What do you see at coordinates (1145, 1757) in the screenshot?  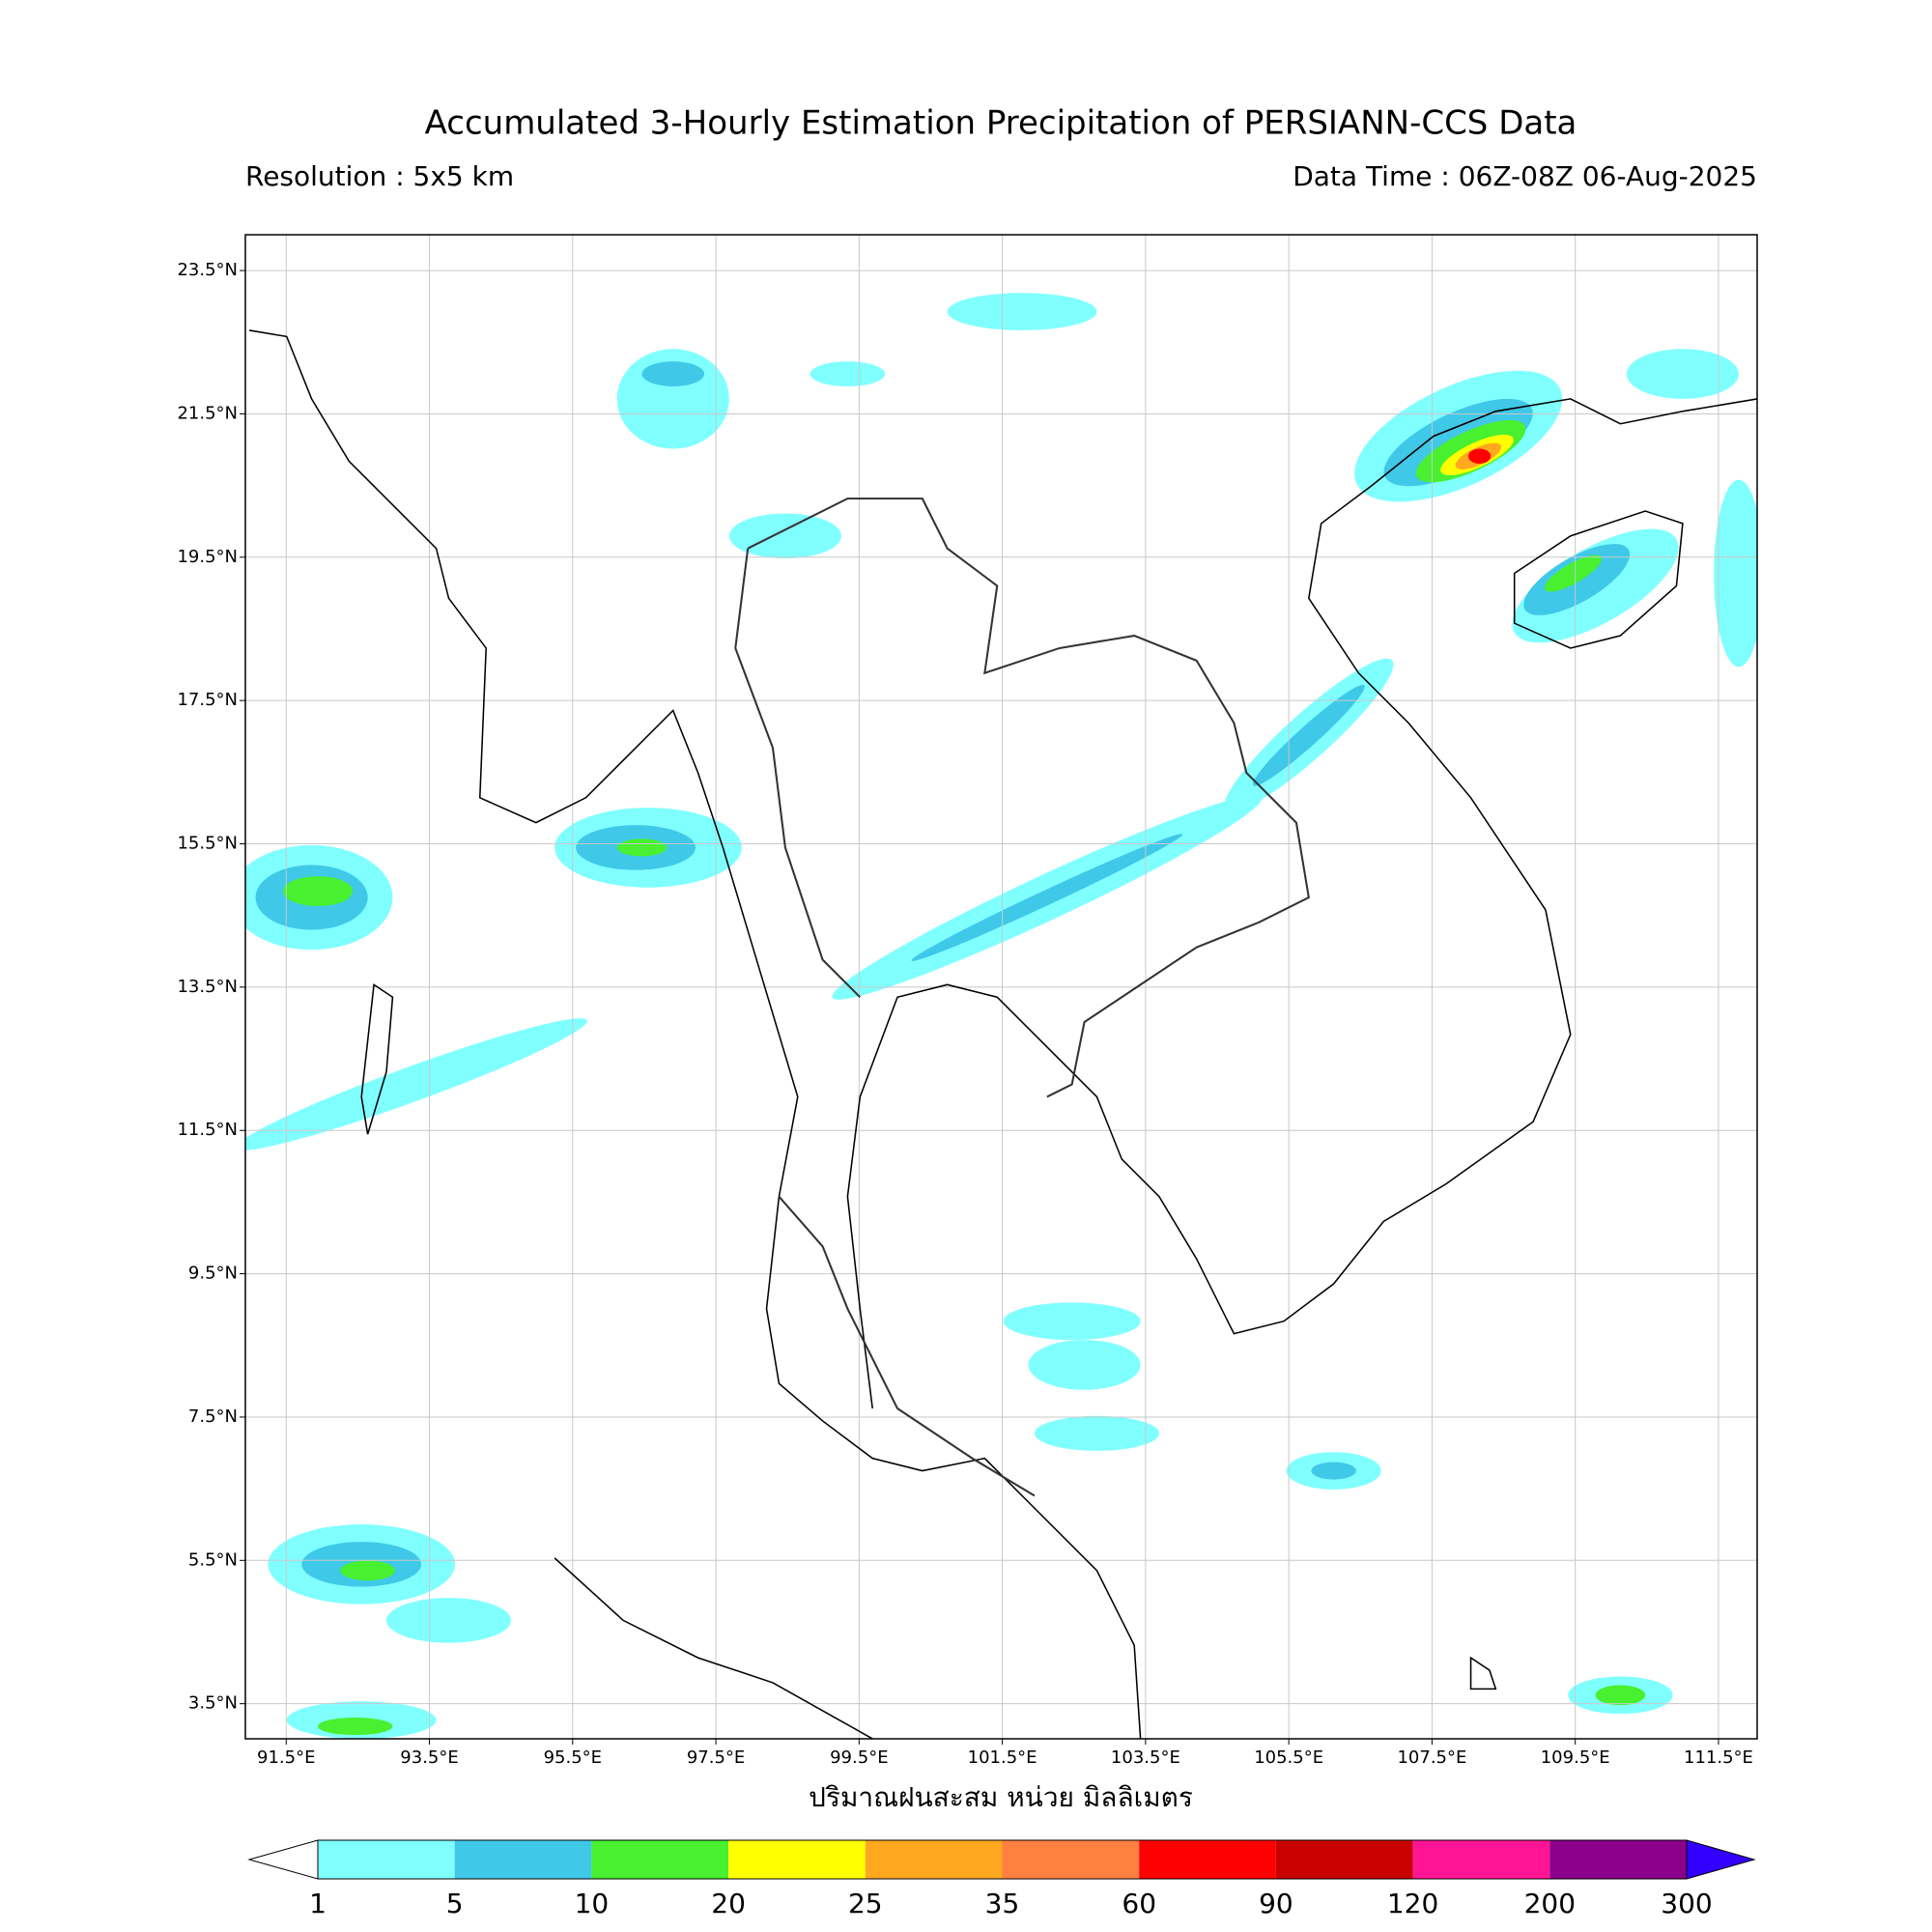 I see `x-tick-label: 103.5°E` at bounding box center [1145, 1757].